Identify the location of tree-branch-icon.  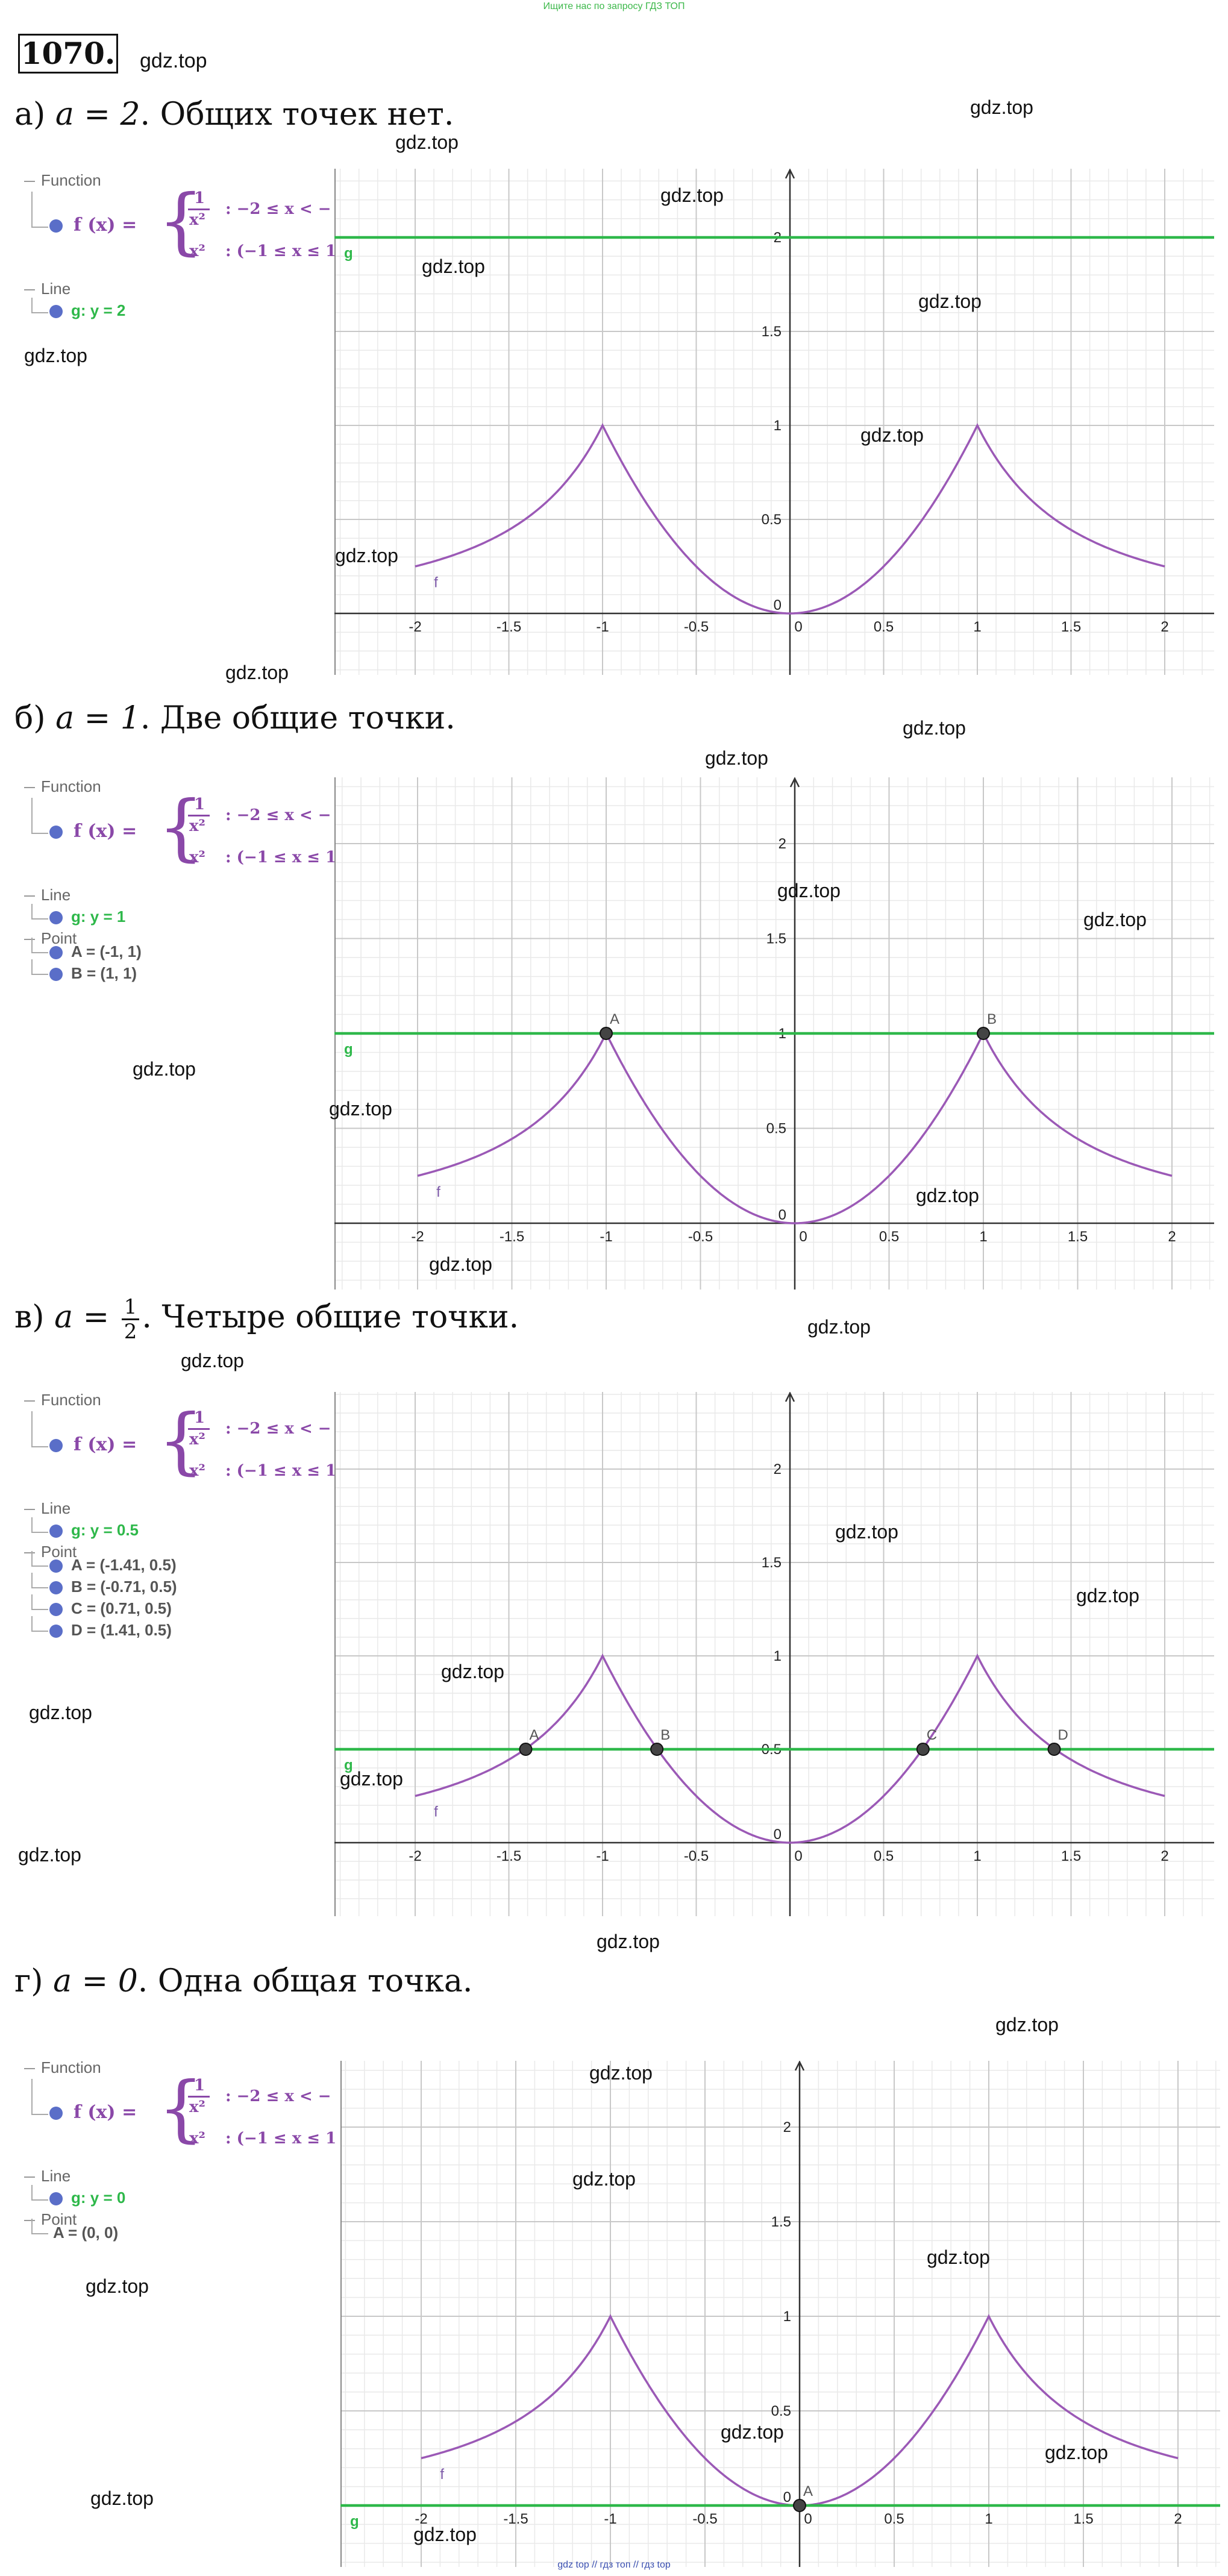
(40, 945).